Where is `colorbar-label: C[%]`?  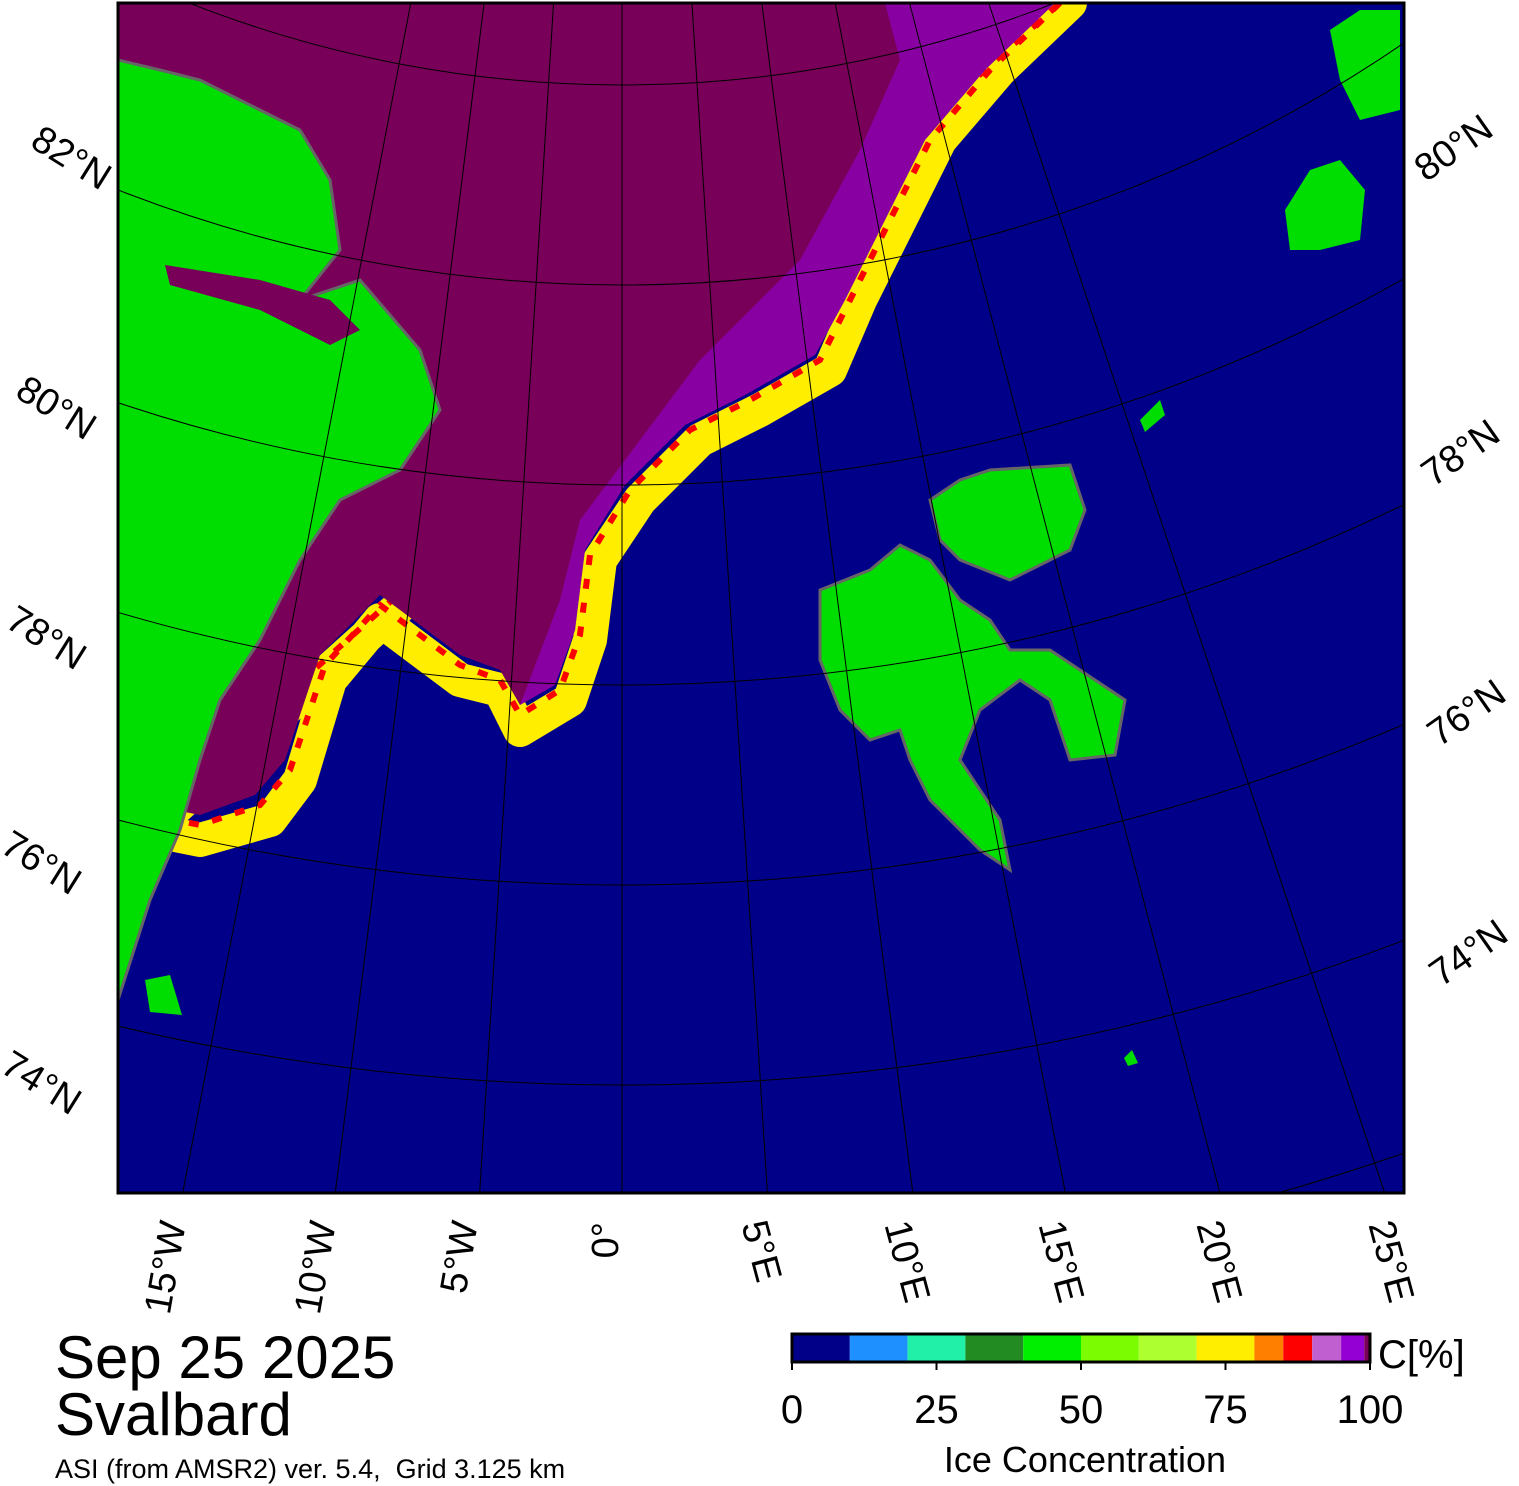
colorbar-label: C[%] is located at coordinates (1421, 1355).